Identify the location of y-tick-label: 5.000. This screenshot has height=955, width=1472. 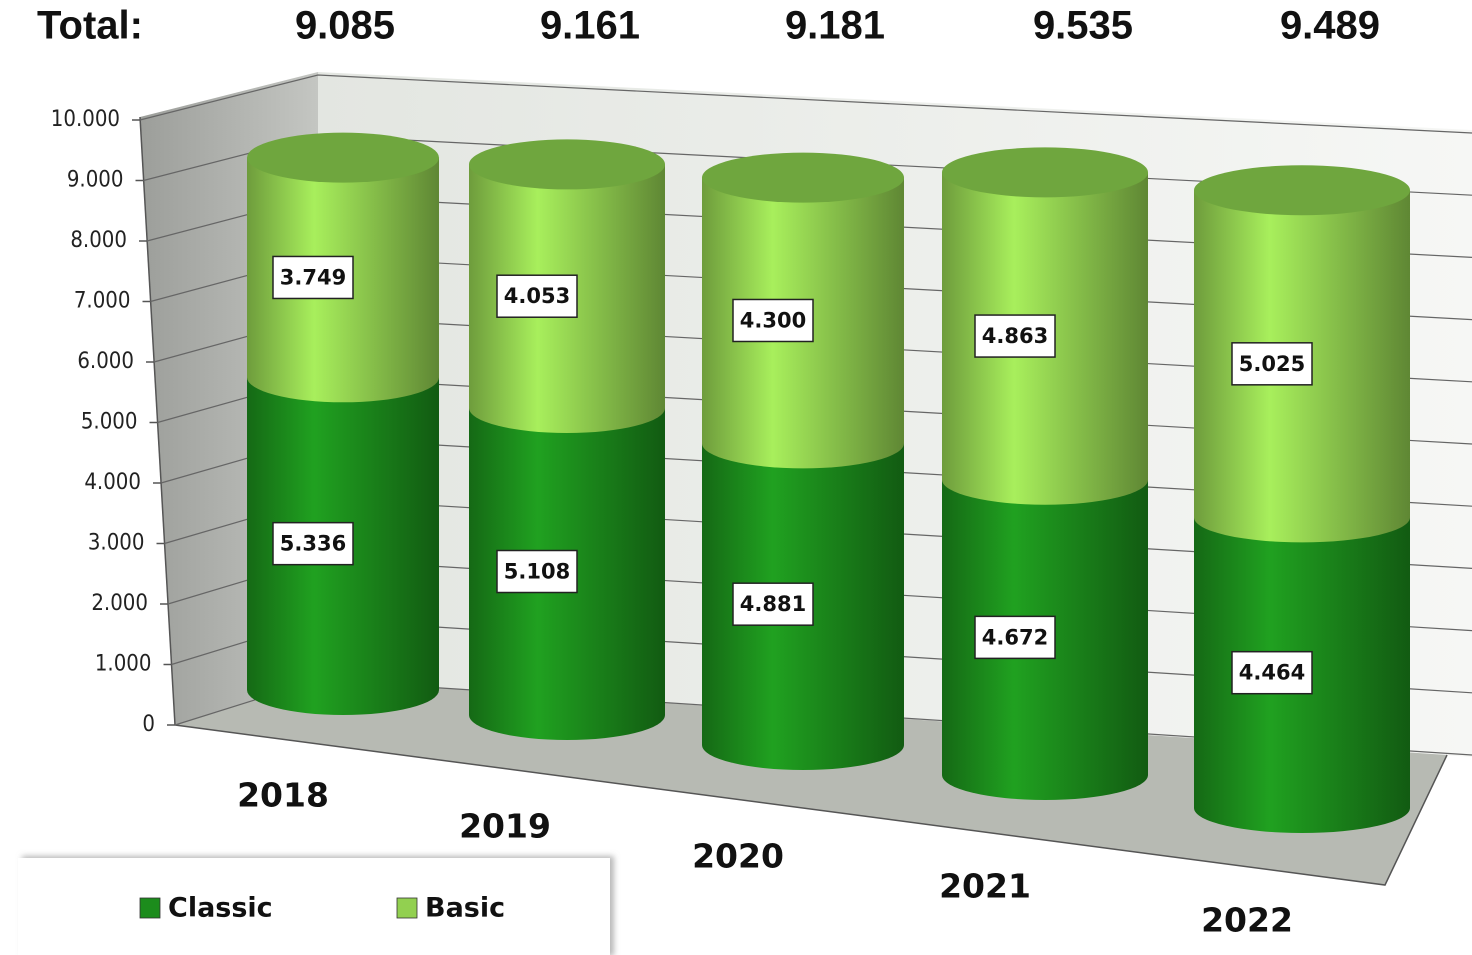
(109, 422).